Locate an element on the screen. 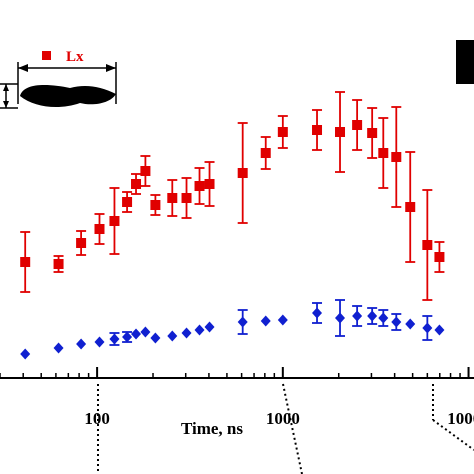 This screenshot has width=474, height=474. inset-drawing is located at coordinates (58, 85).